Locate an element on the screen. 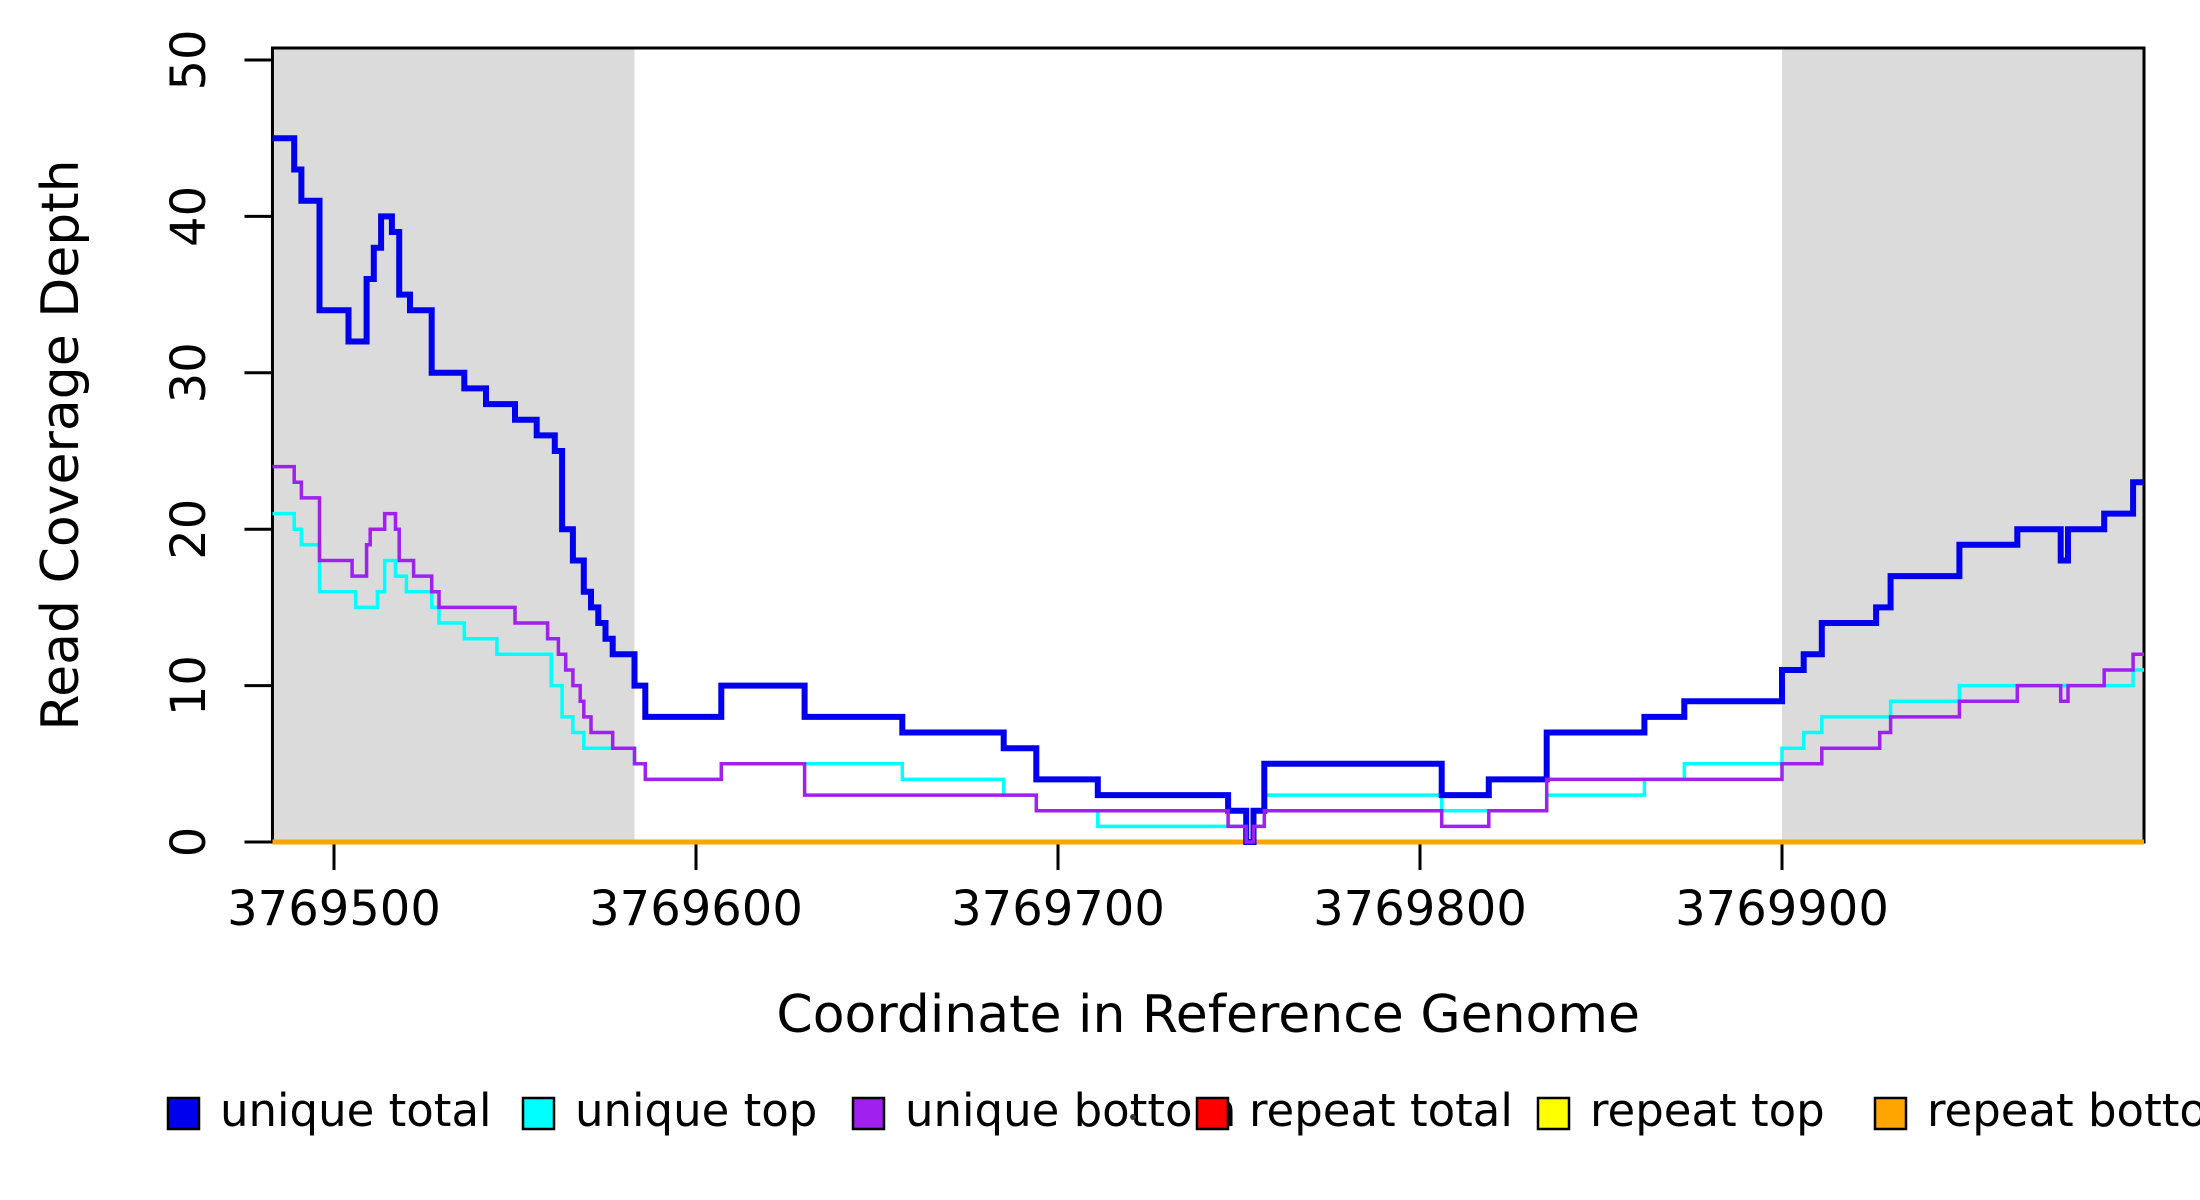 Image resolution: width=2200 pixels, height=1200 pixels. legend-label-repeat-top: repeat top is located at coordinates (1707, 1110).